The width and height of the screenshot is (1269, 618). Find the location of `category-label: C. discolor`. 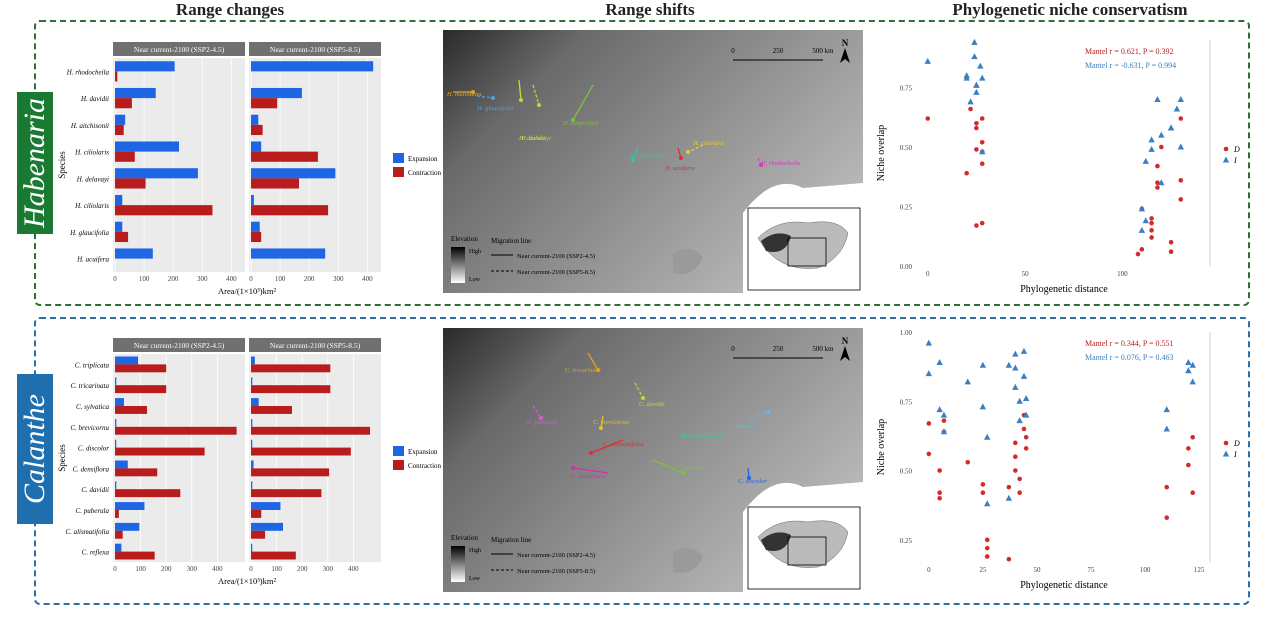

category-label: C. discolor is located at coordinates (93, 449).